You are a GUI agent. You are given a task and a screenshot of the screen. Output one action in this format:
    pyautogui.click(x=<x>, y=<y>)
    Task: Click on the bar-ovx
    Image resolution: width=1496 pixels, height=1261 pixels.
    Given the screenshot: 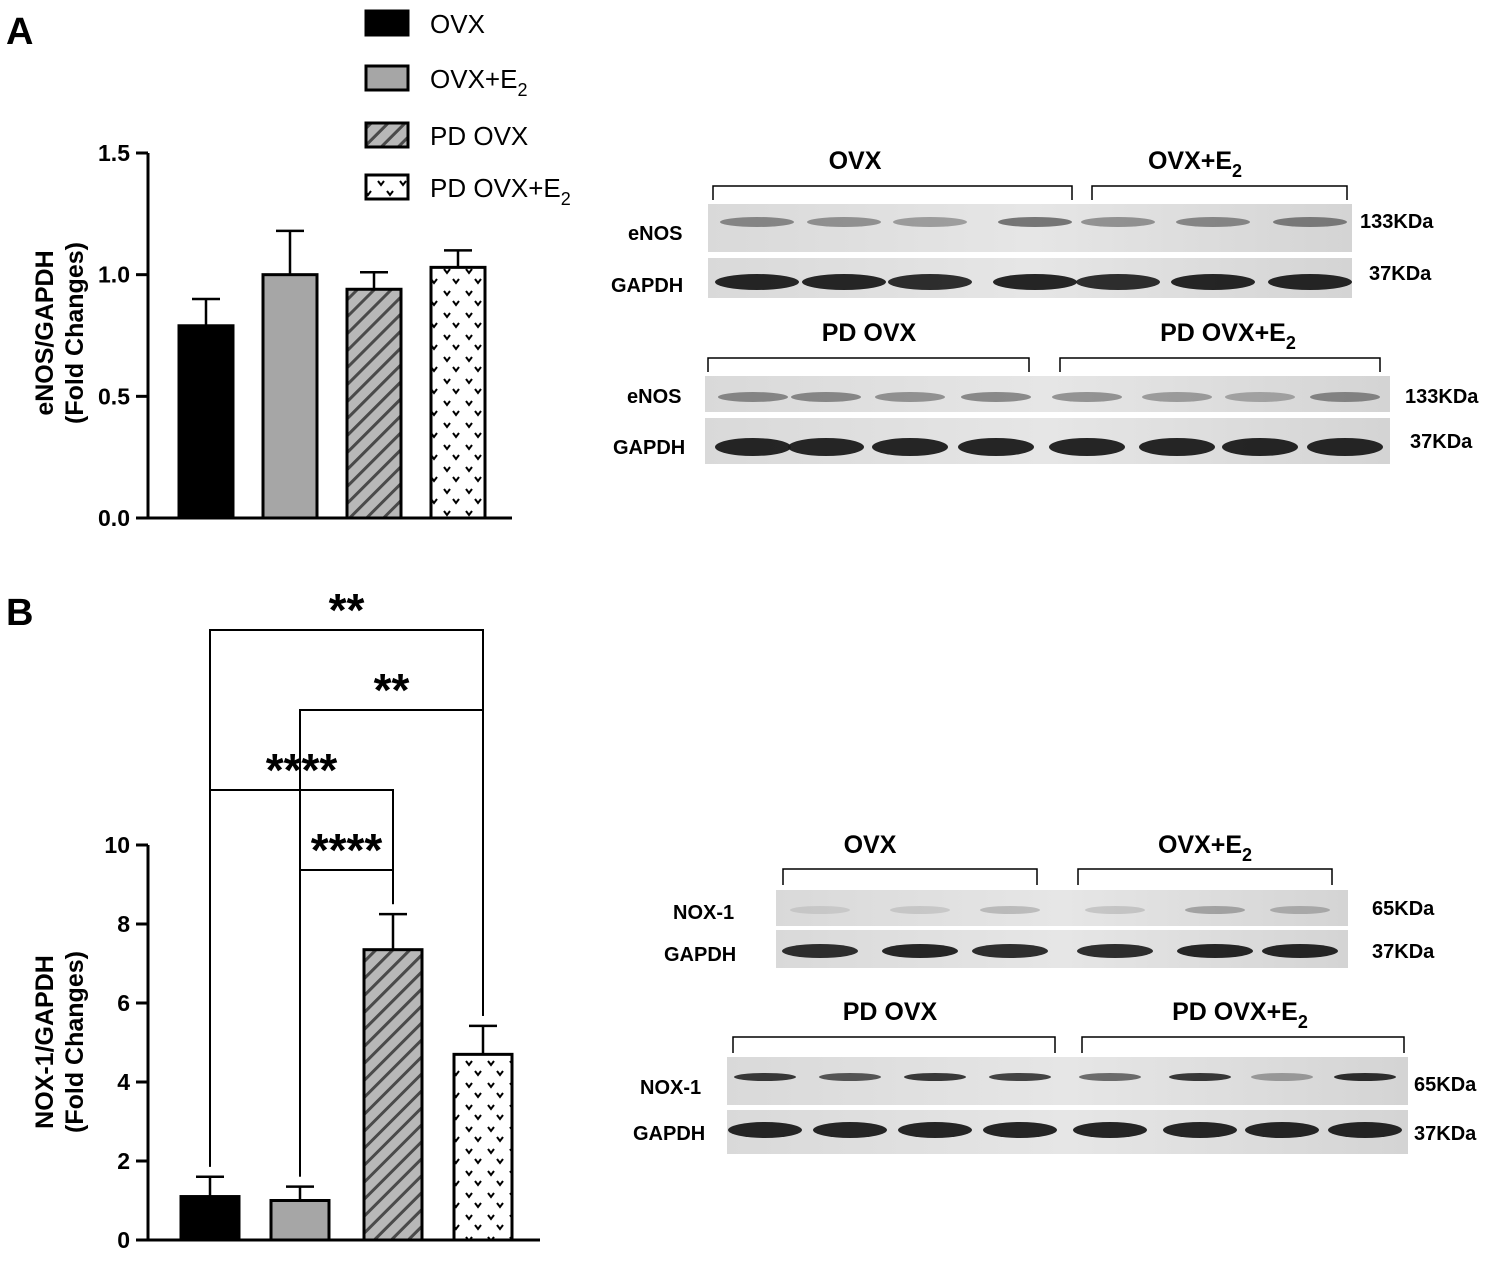 What is the action you would take?
    pyautogui.click(x=206, y=422)
    